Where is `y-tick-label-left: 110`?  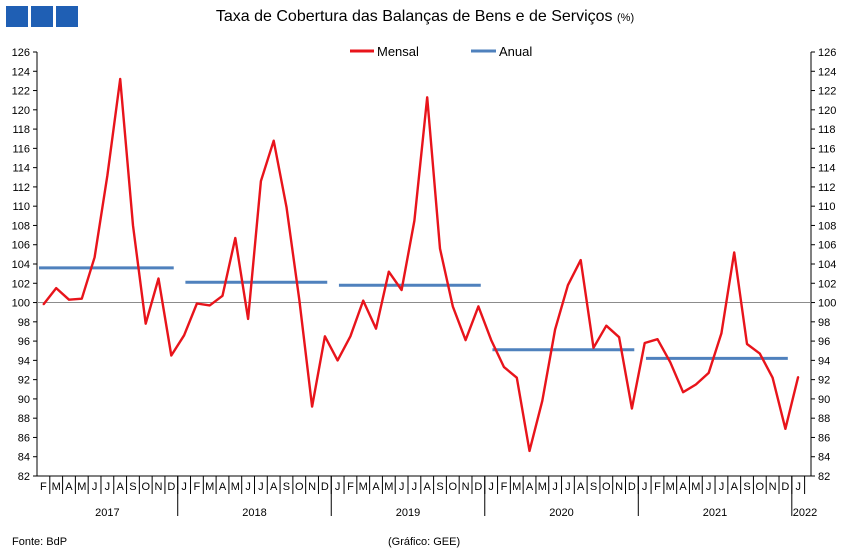 y-tick-label-left: 110 is located at coordinates (21, 207).